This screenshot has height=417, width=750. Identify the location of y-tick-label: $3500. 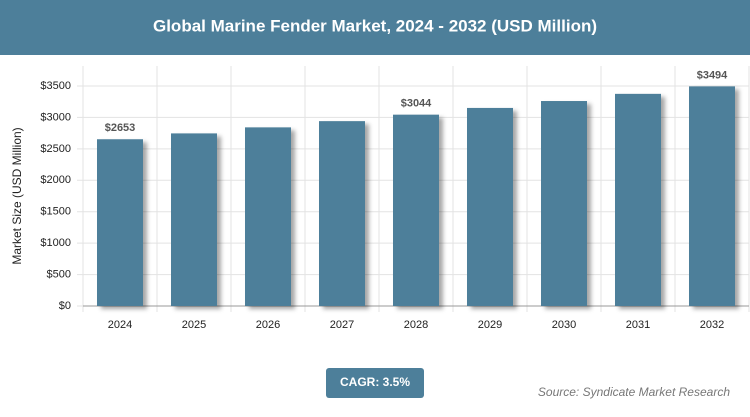
(55, 86).